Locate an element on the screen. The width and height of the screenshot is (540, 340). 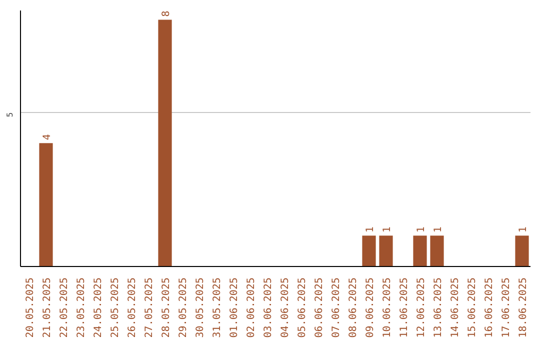
x-tick-label: 15.06.2025 is located at coordinates (472, 307).